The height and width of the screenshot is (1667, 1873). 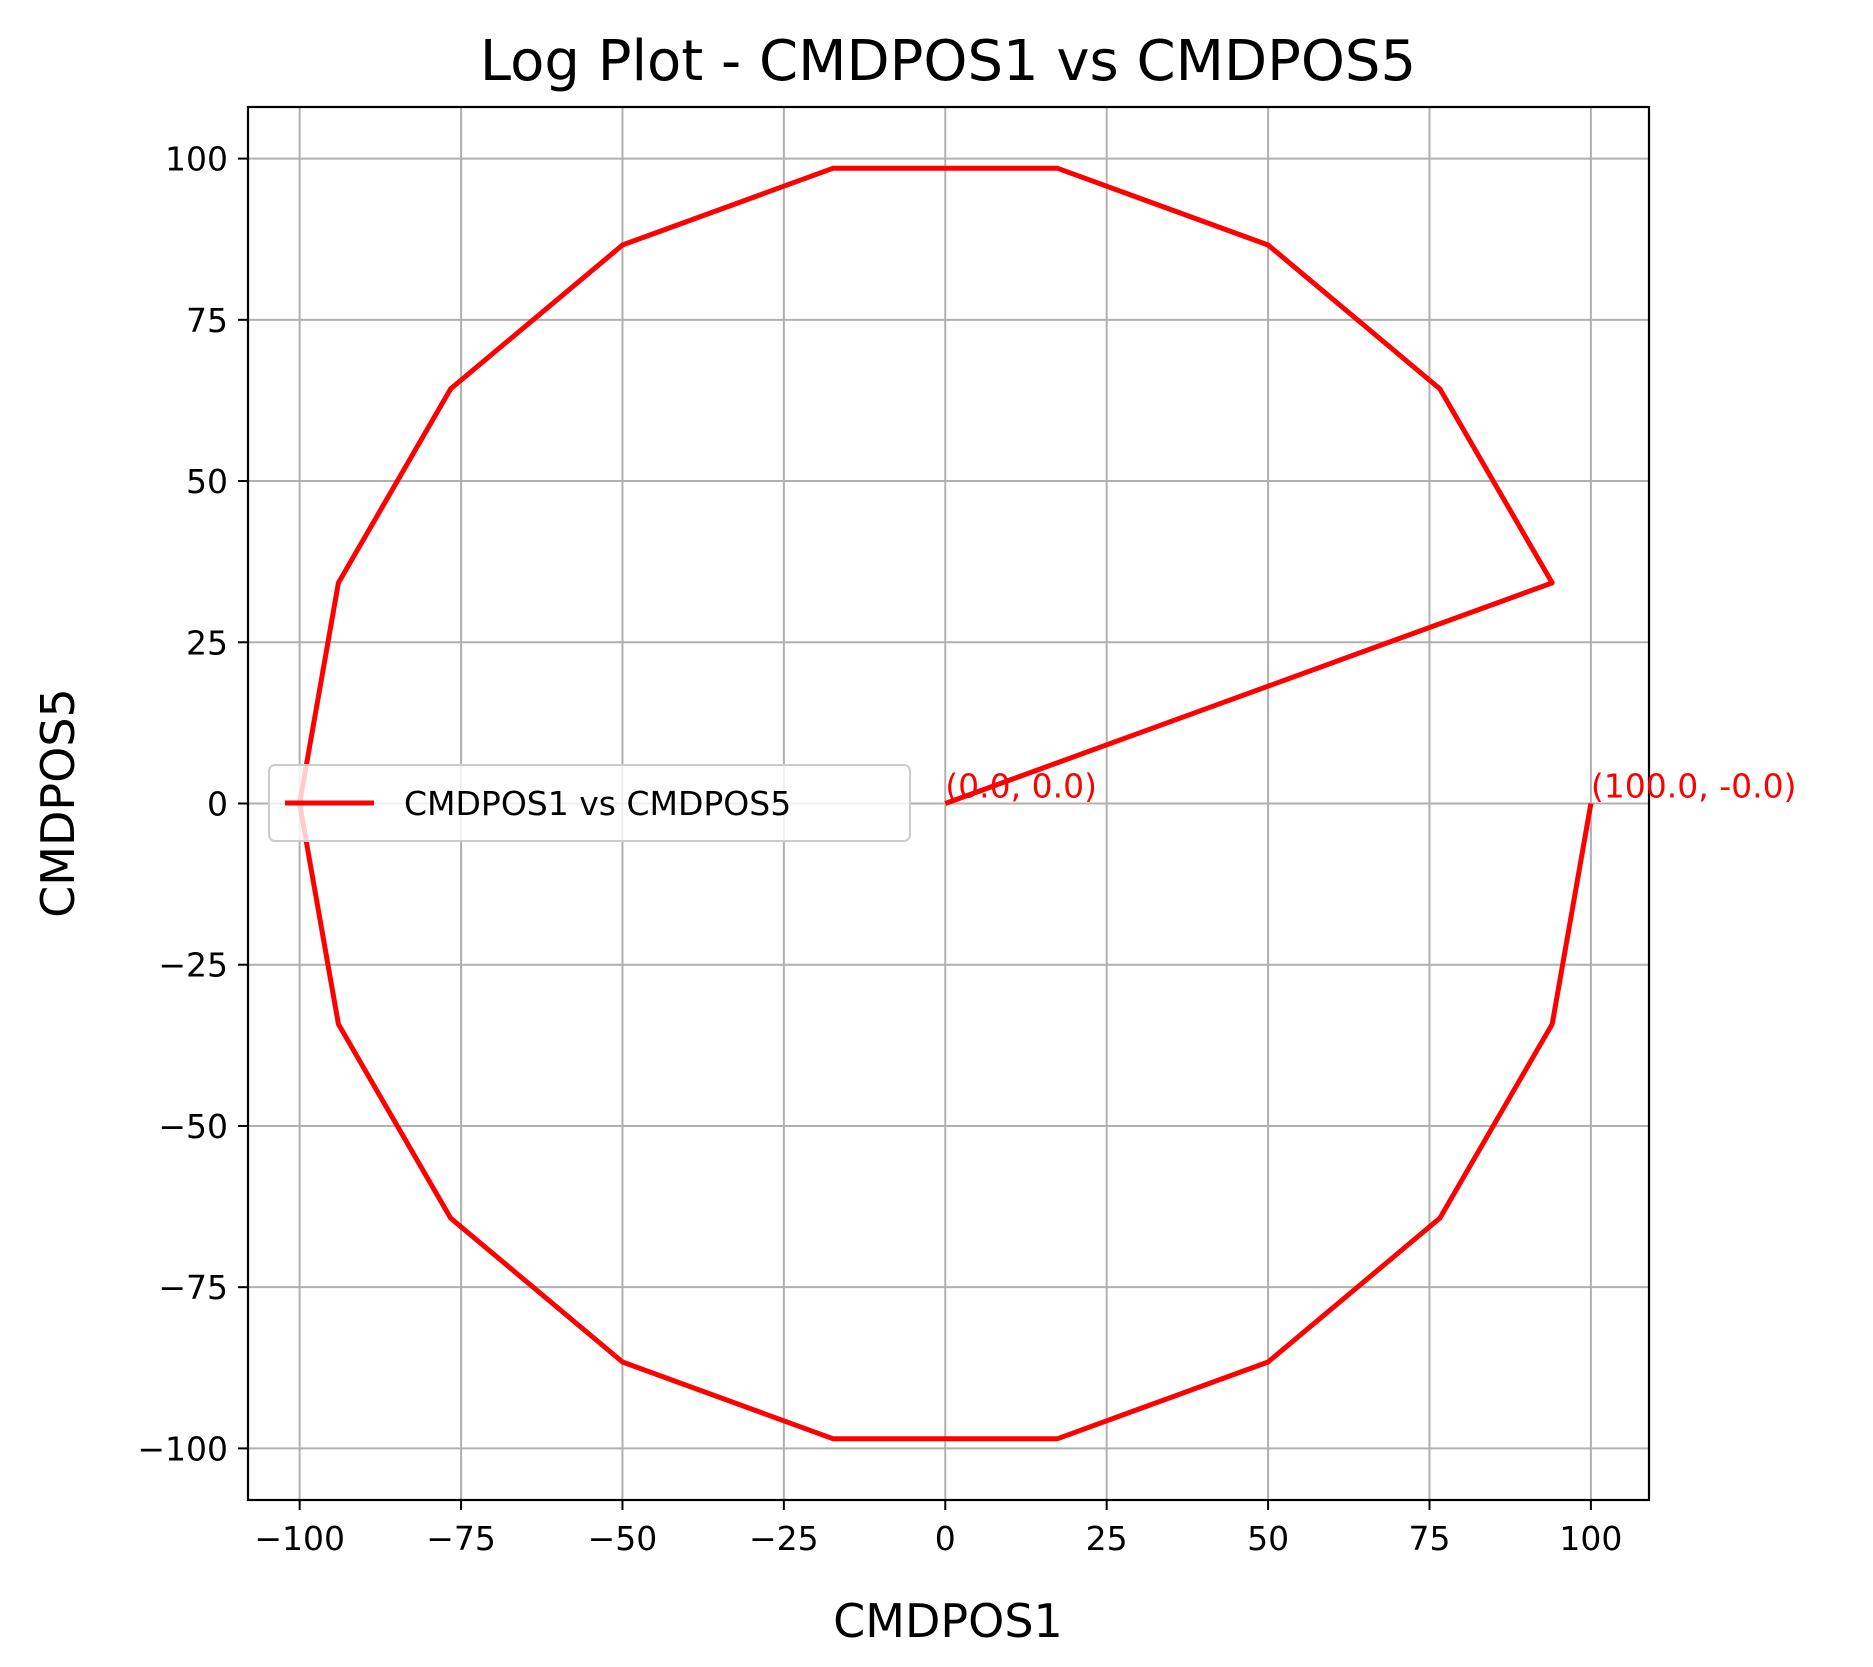 I want to click on y-tick-label-4: 0, so click(x=217, y=804).